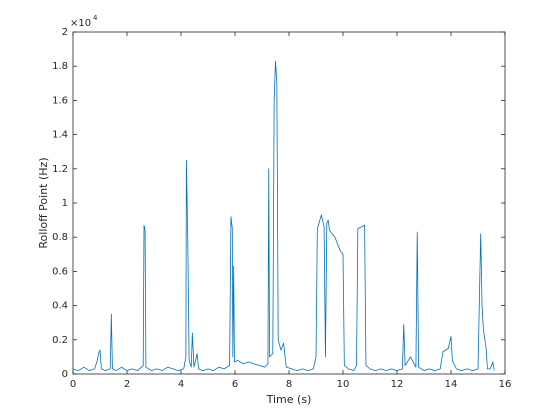 The height and width of the screenshot is (420, 560). What do you see at coordinates (80, 23) in the screenshot?
I see `y-multiplier-base: ×10` at bounding box center [80, 23].